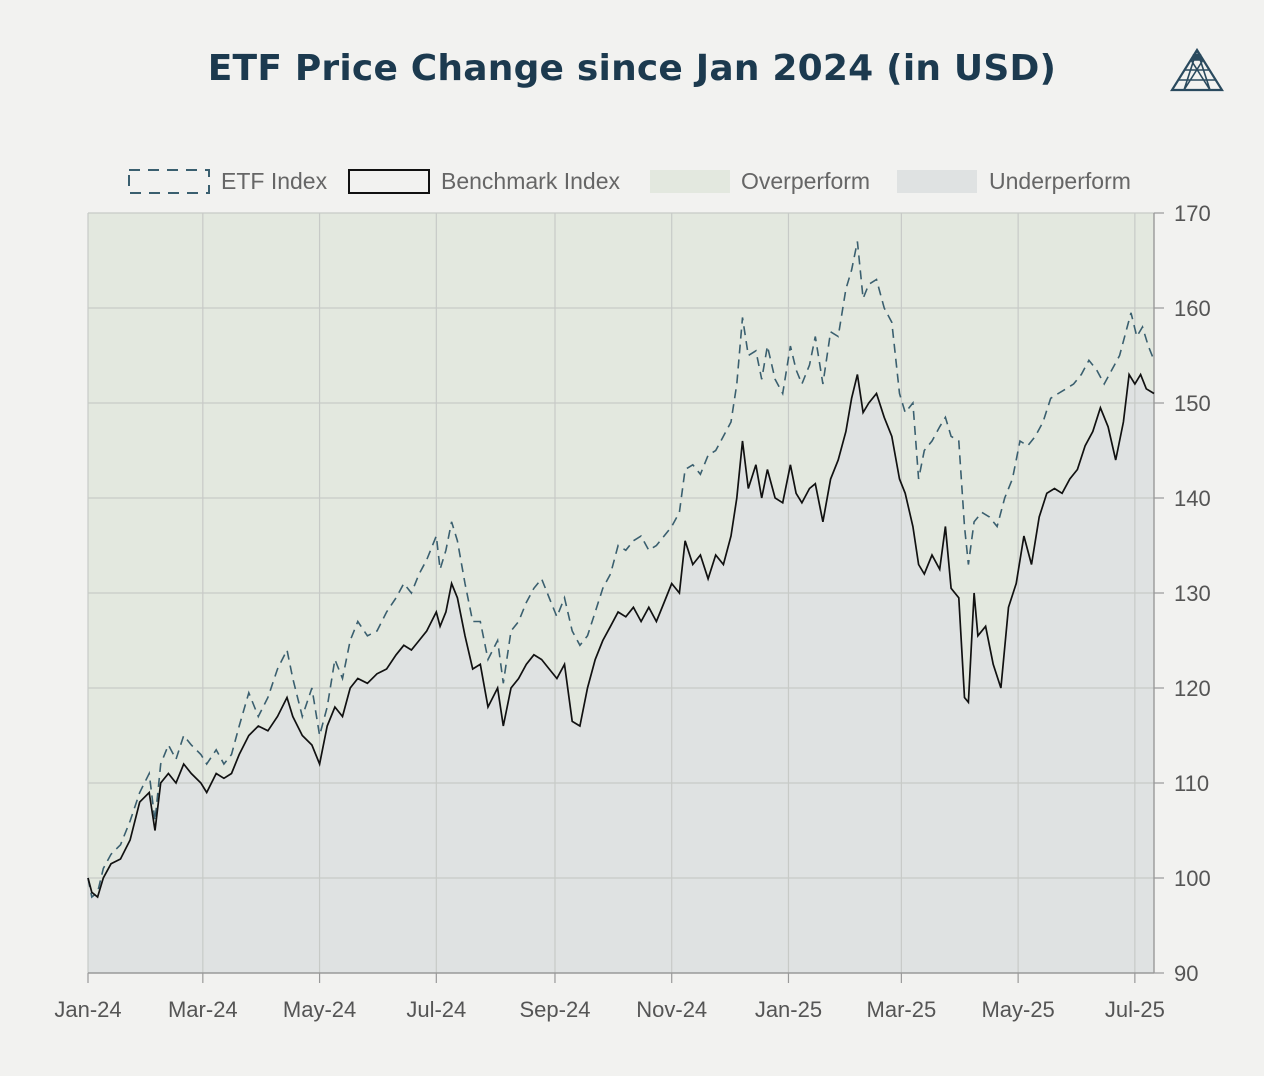 The image size is (1264, 1076). I want to click on y-tick-label: 100, so click(1192, 878).